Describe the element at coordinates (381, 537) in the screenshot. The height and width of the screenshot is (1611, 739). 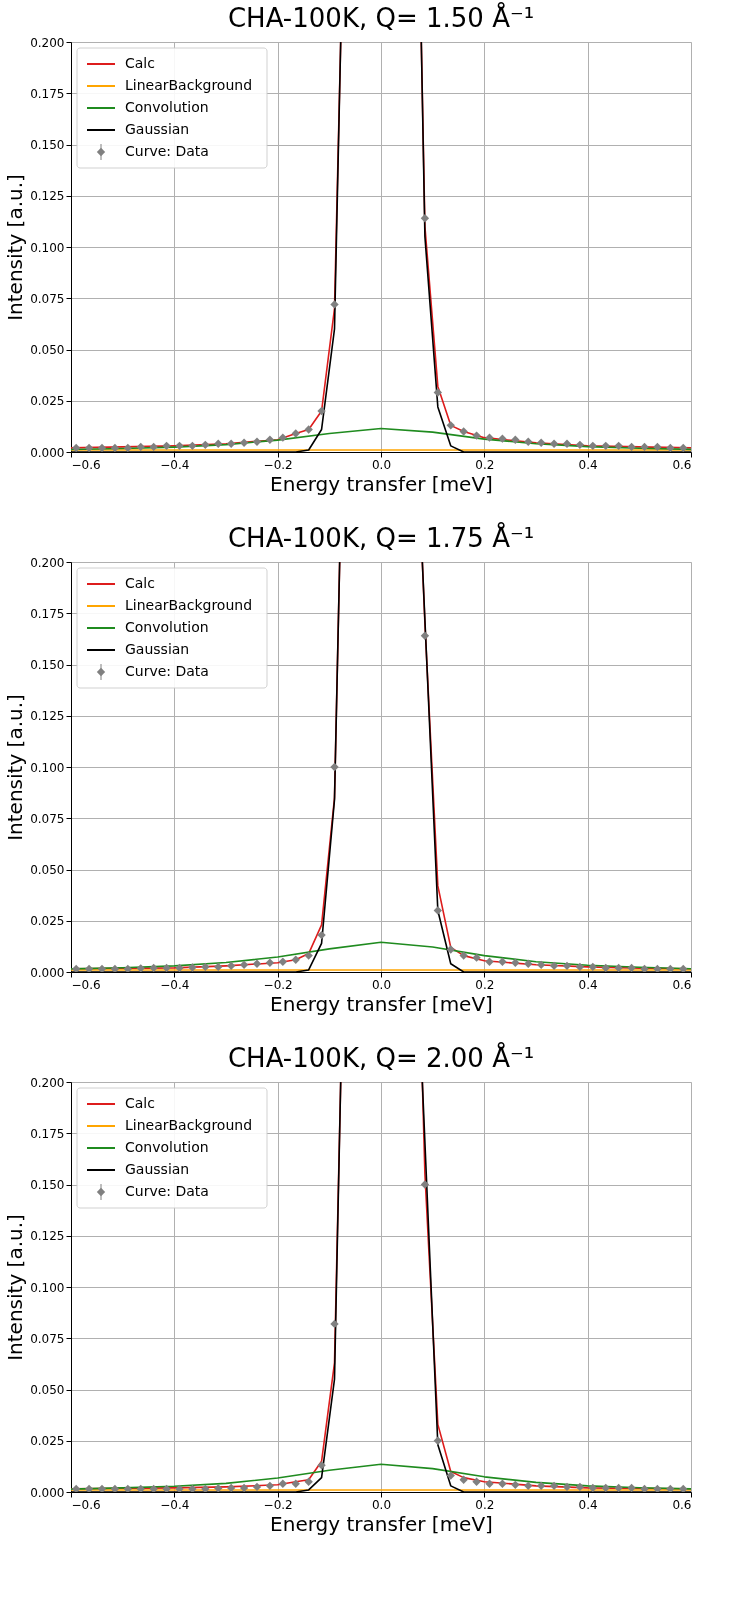
I see `chart-title: CHA-100K, Q= 1.75 Å⁻¹` at that location.